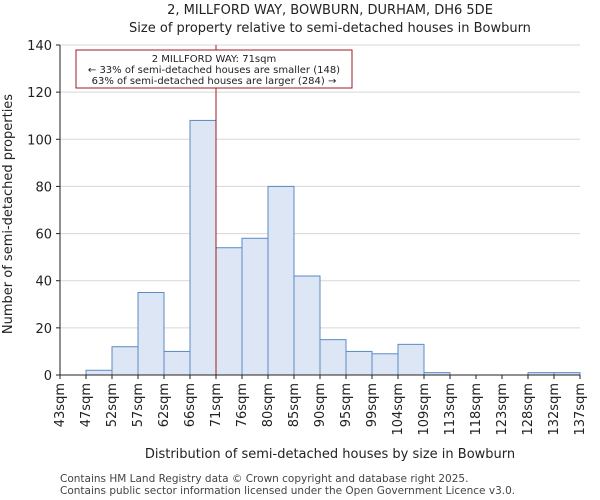  I want to click on x-tick-label: 113sqm, so click(450, 409).